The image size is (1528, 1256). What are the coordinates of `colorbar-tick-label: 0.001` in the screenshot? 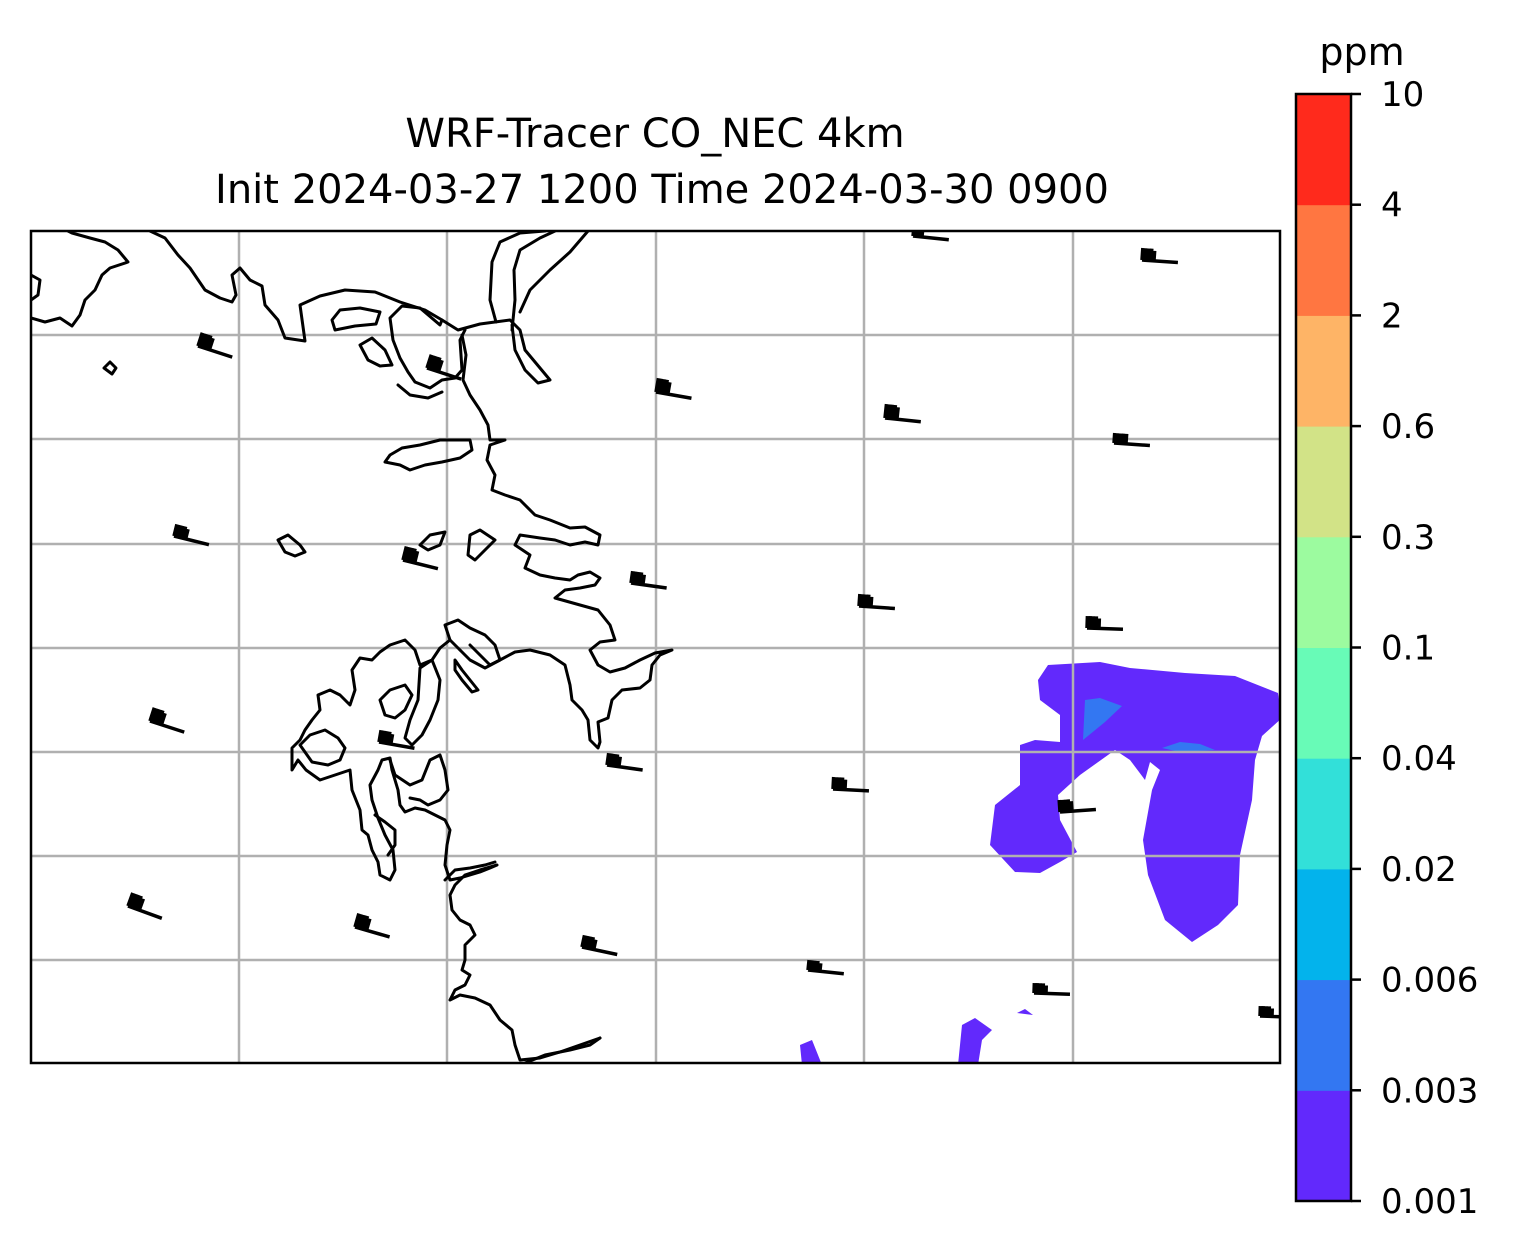 It's located at (1429, 1202).